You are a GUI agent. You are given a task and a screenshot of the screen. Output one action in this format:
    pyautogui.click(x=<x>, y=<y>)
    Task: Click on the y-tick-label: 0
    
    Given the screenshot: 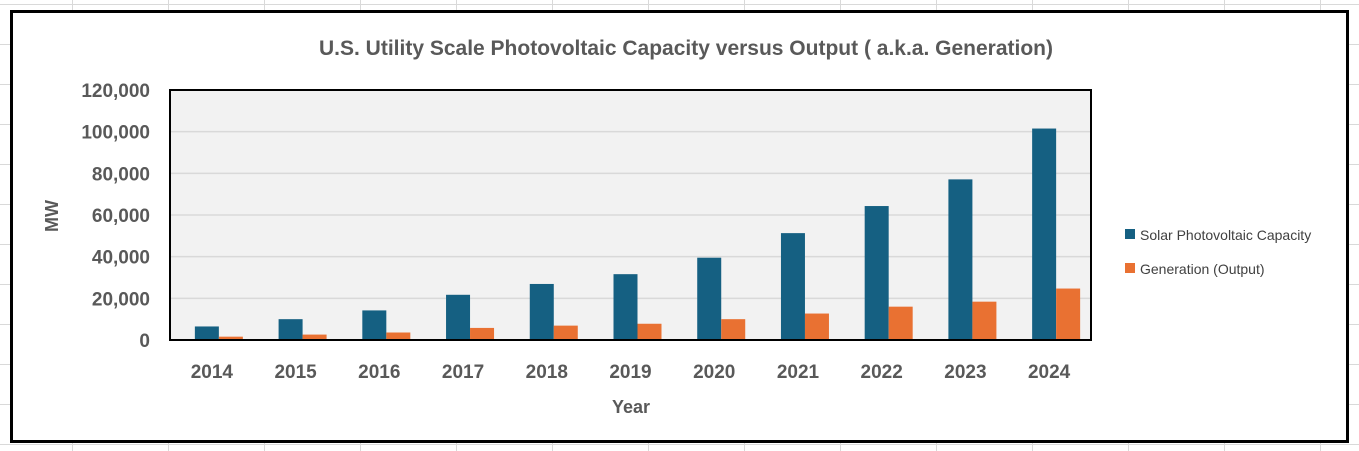 What is the action you would take?
    pyautogui.click(x=144, y=341)
    